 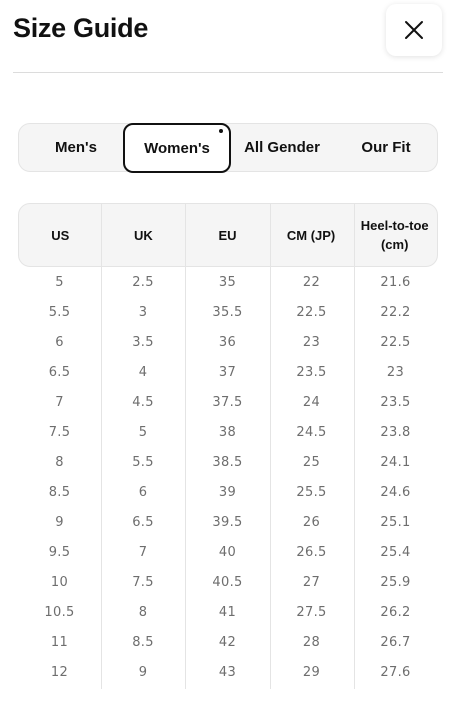 I want to click on table-row: 10 7.5 40.5 27 25.9, so click(x=228, y=582).